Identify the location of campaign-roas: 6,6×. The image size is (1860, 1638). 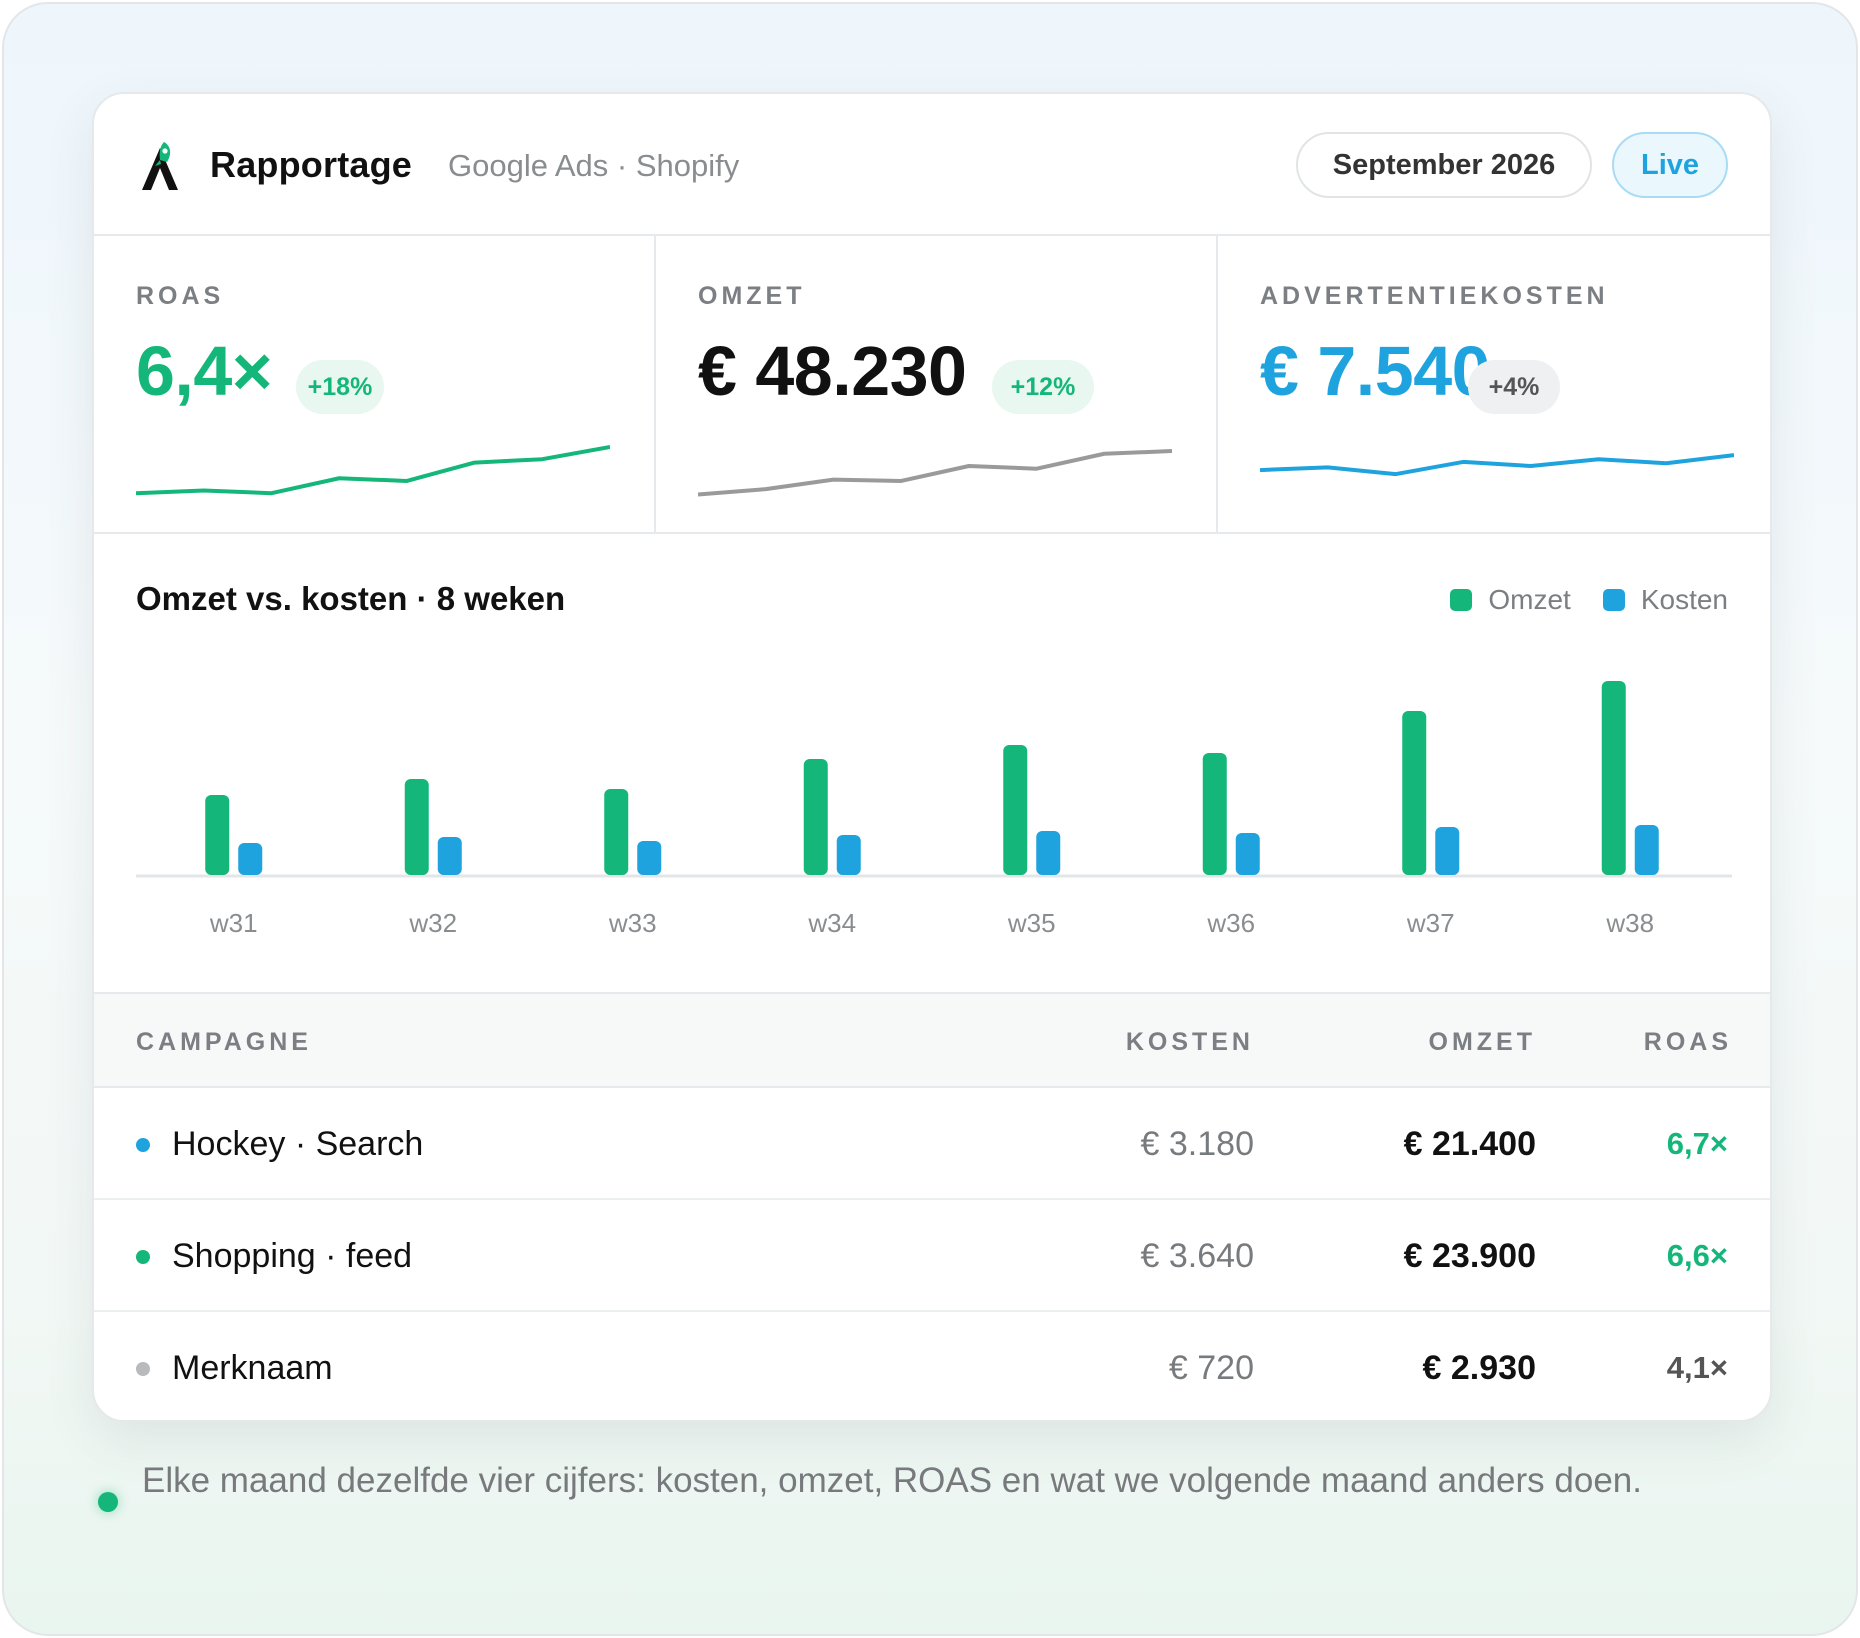
(1697, 1255).